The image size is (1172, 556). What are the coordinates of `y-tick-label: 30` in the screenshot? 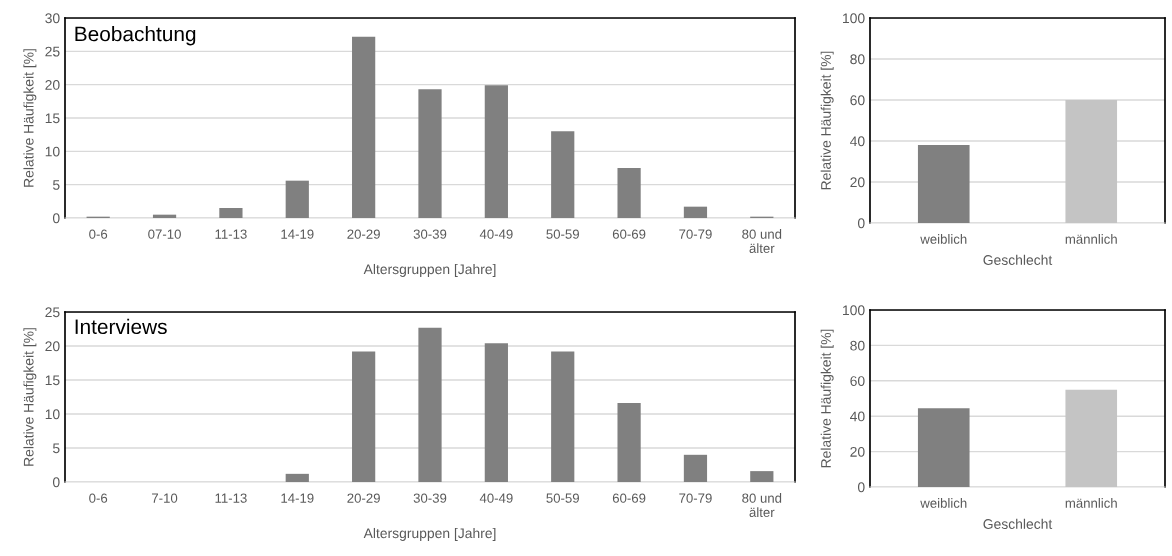 It's located at (52, 18).